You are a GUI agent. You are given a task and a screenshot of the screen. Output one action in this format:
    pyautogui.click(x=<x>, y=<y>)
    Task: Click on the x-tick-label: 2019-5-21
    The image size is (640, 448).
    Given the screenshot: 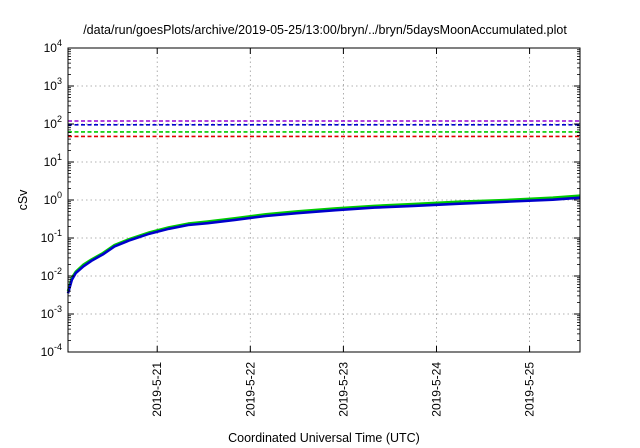 What is the action you would take?
    pyautogui.click(x=157, y=389)
    